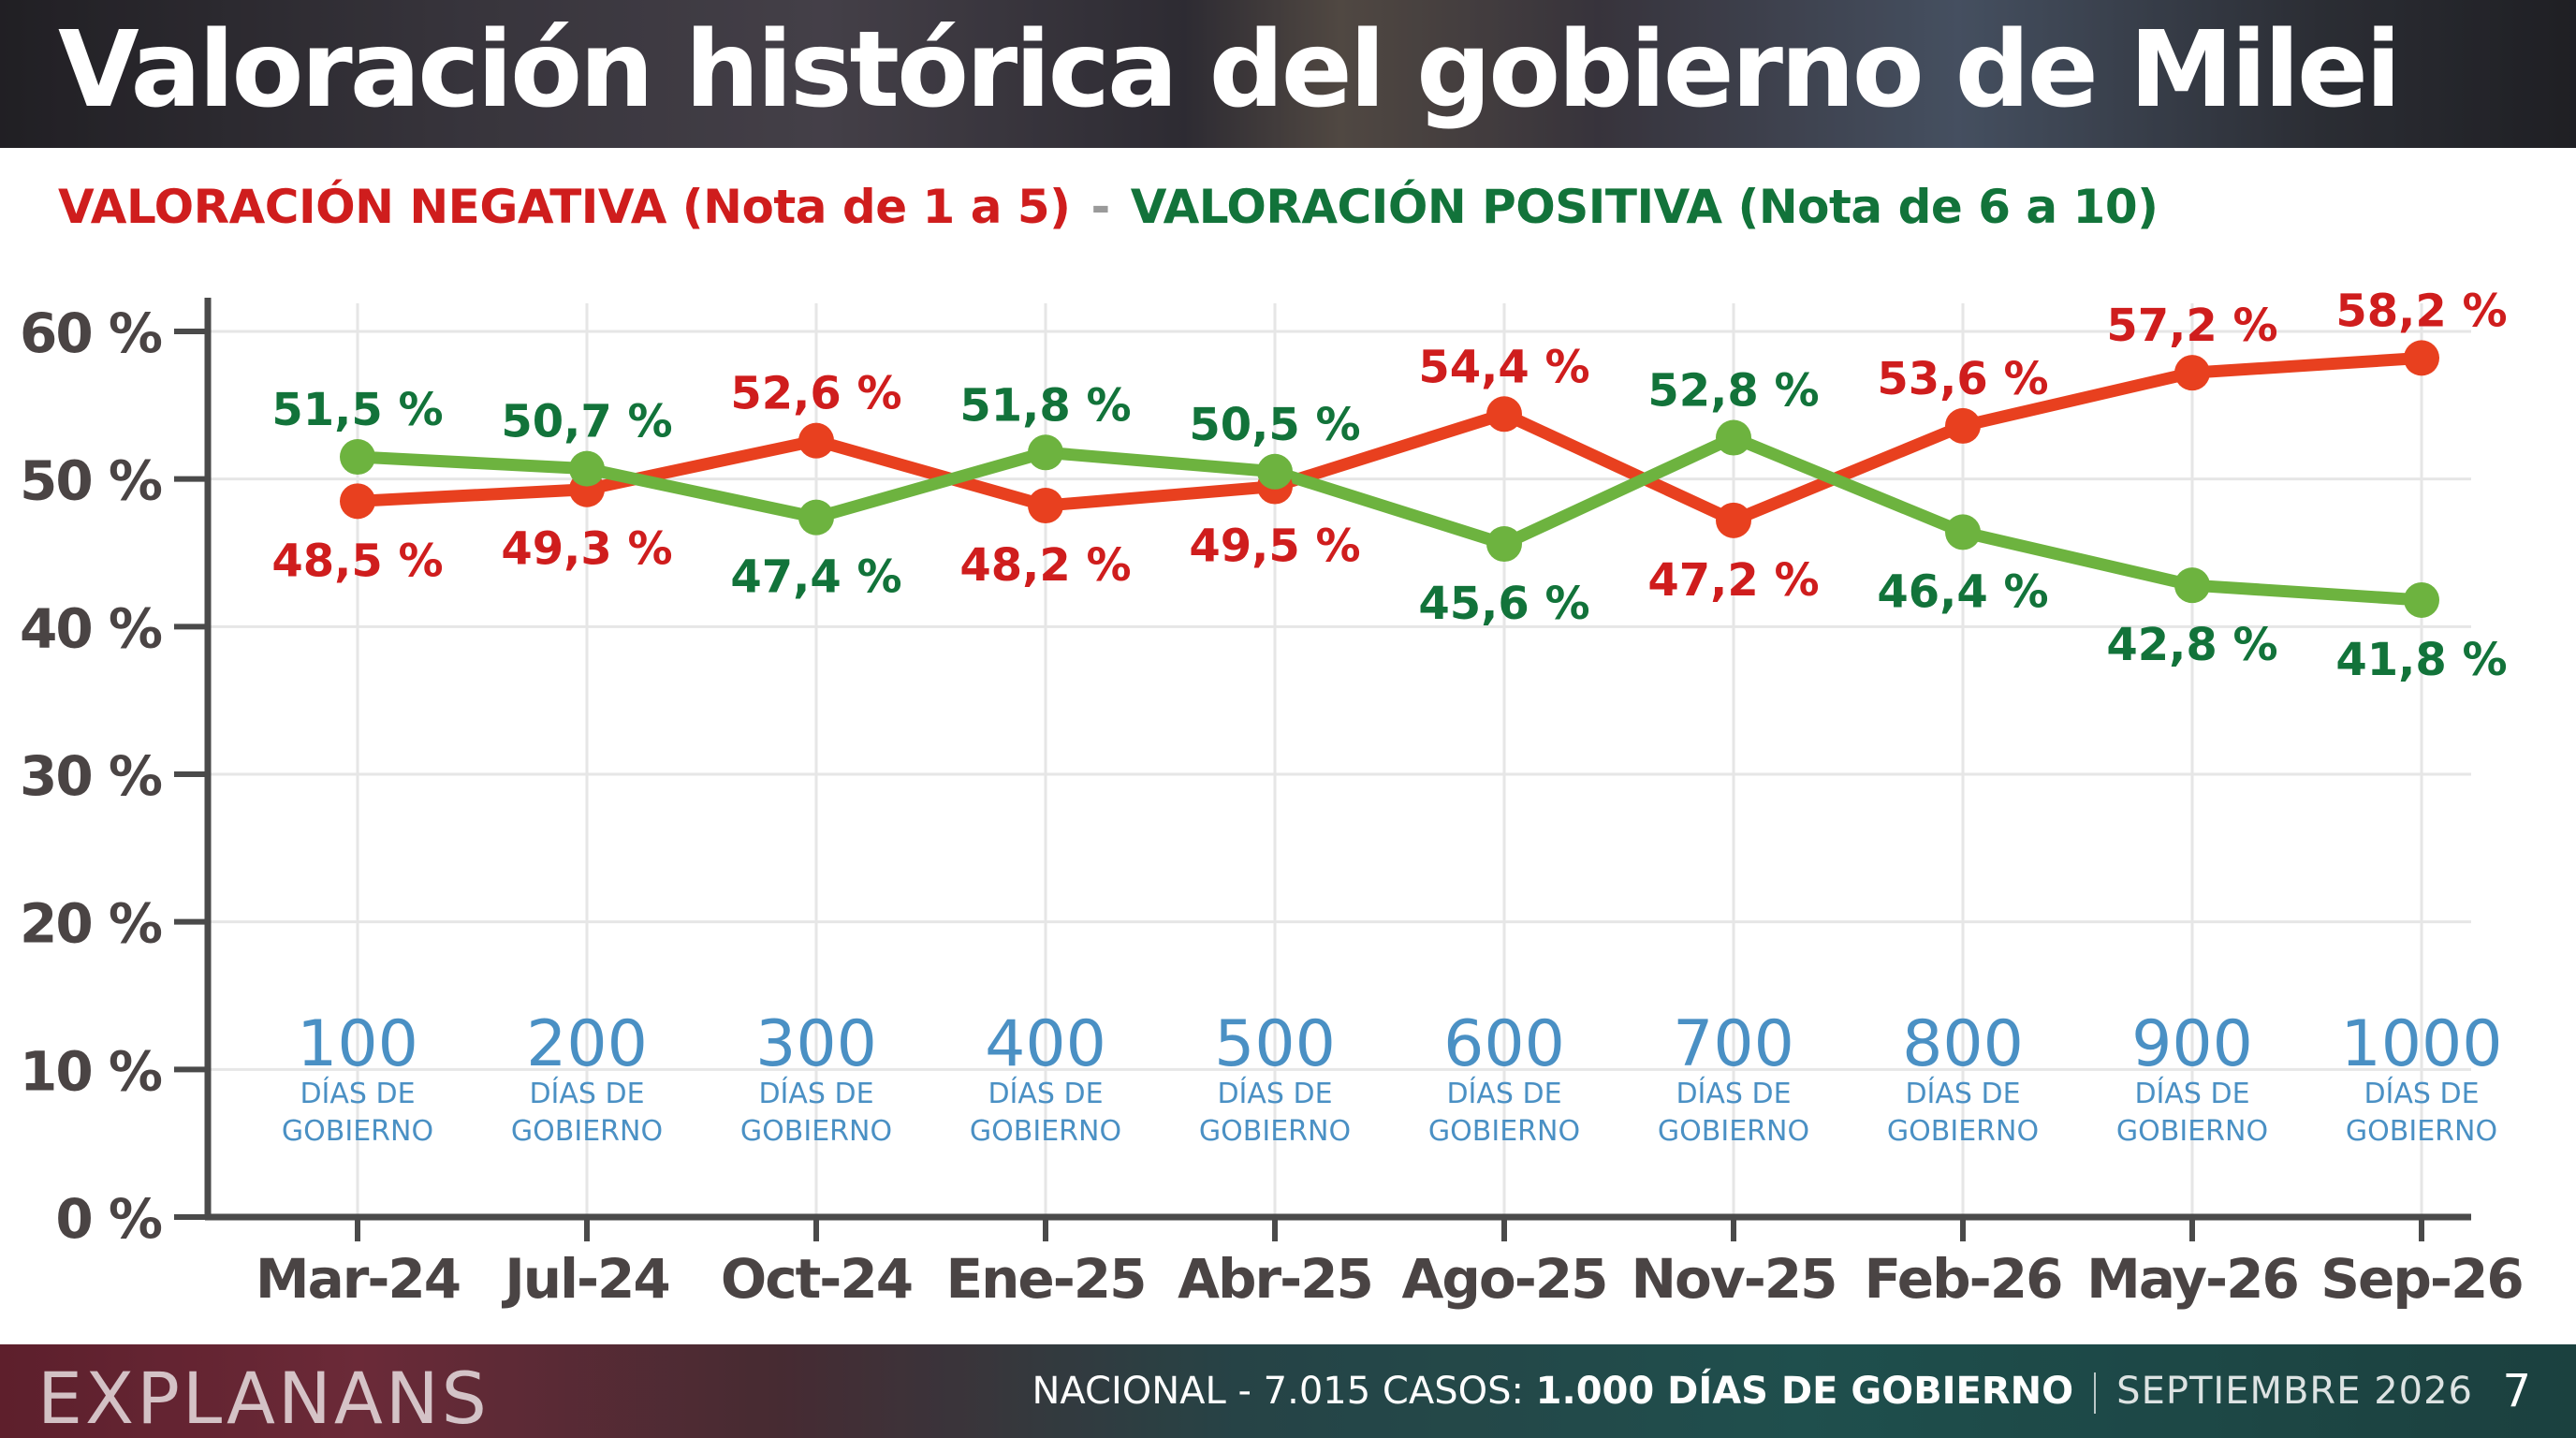 The width and height of the screenshot is (2576, 1438). Describe the element at coordinates (91, 333) in the screenshot. I see `y-tick-label: 60 %` at that location.